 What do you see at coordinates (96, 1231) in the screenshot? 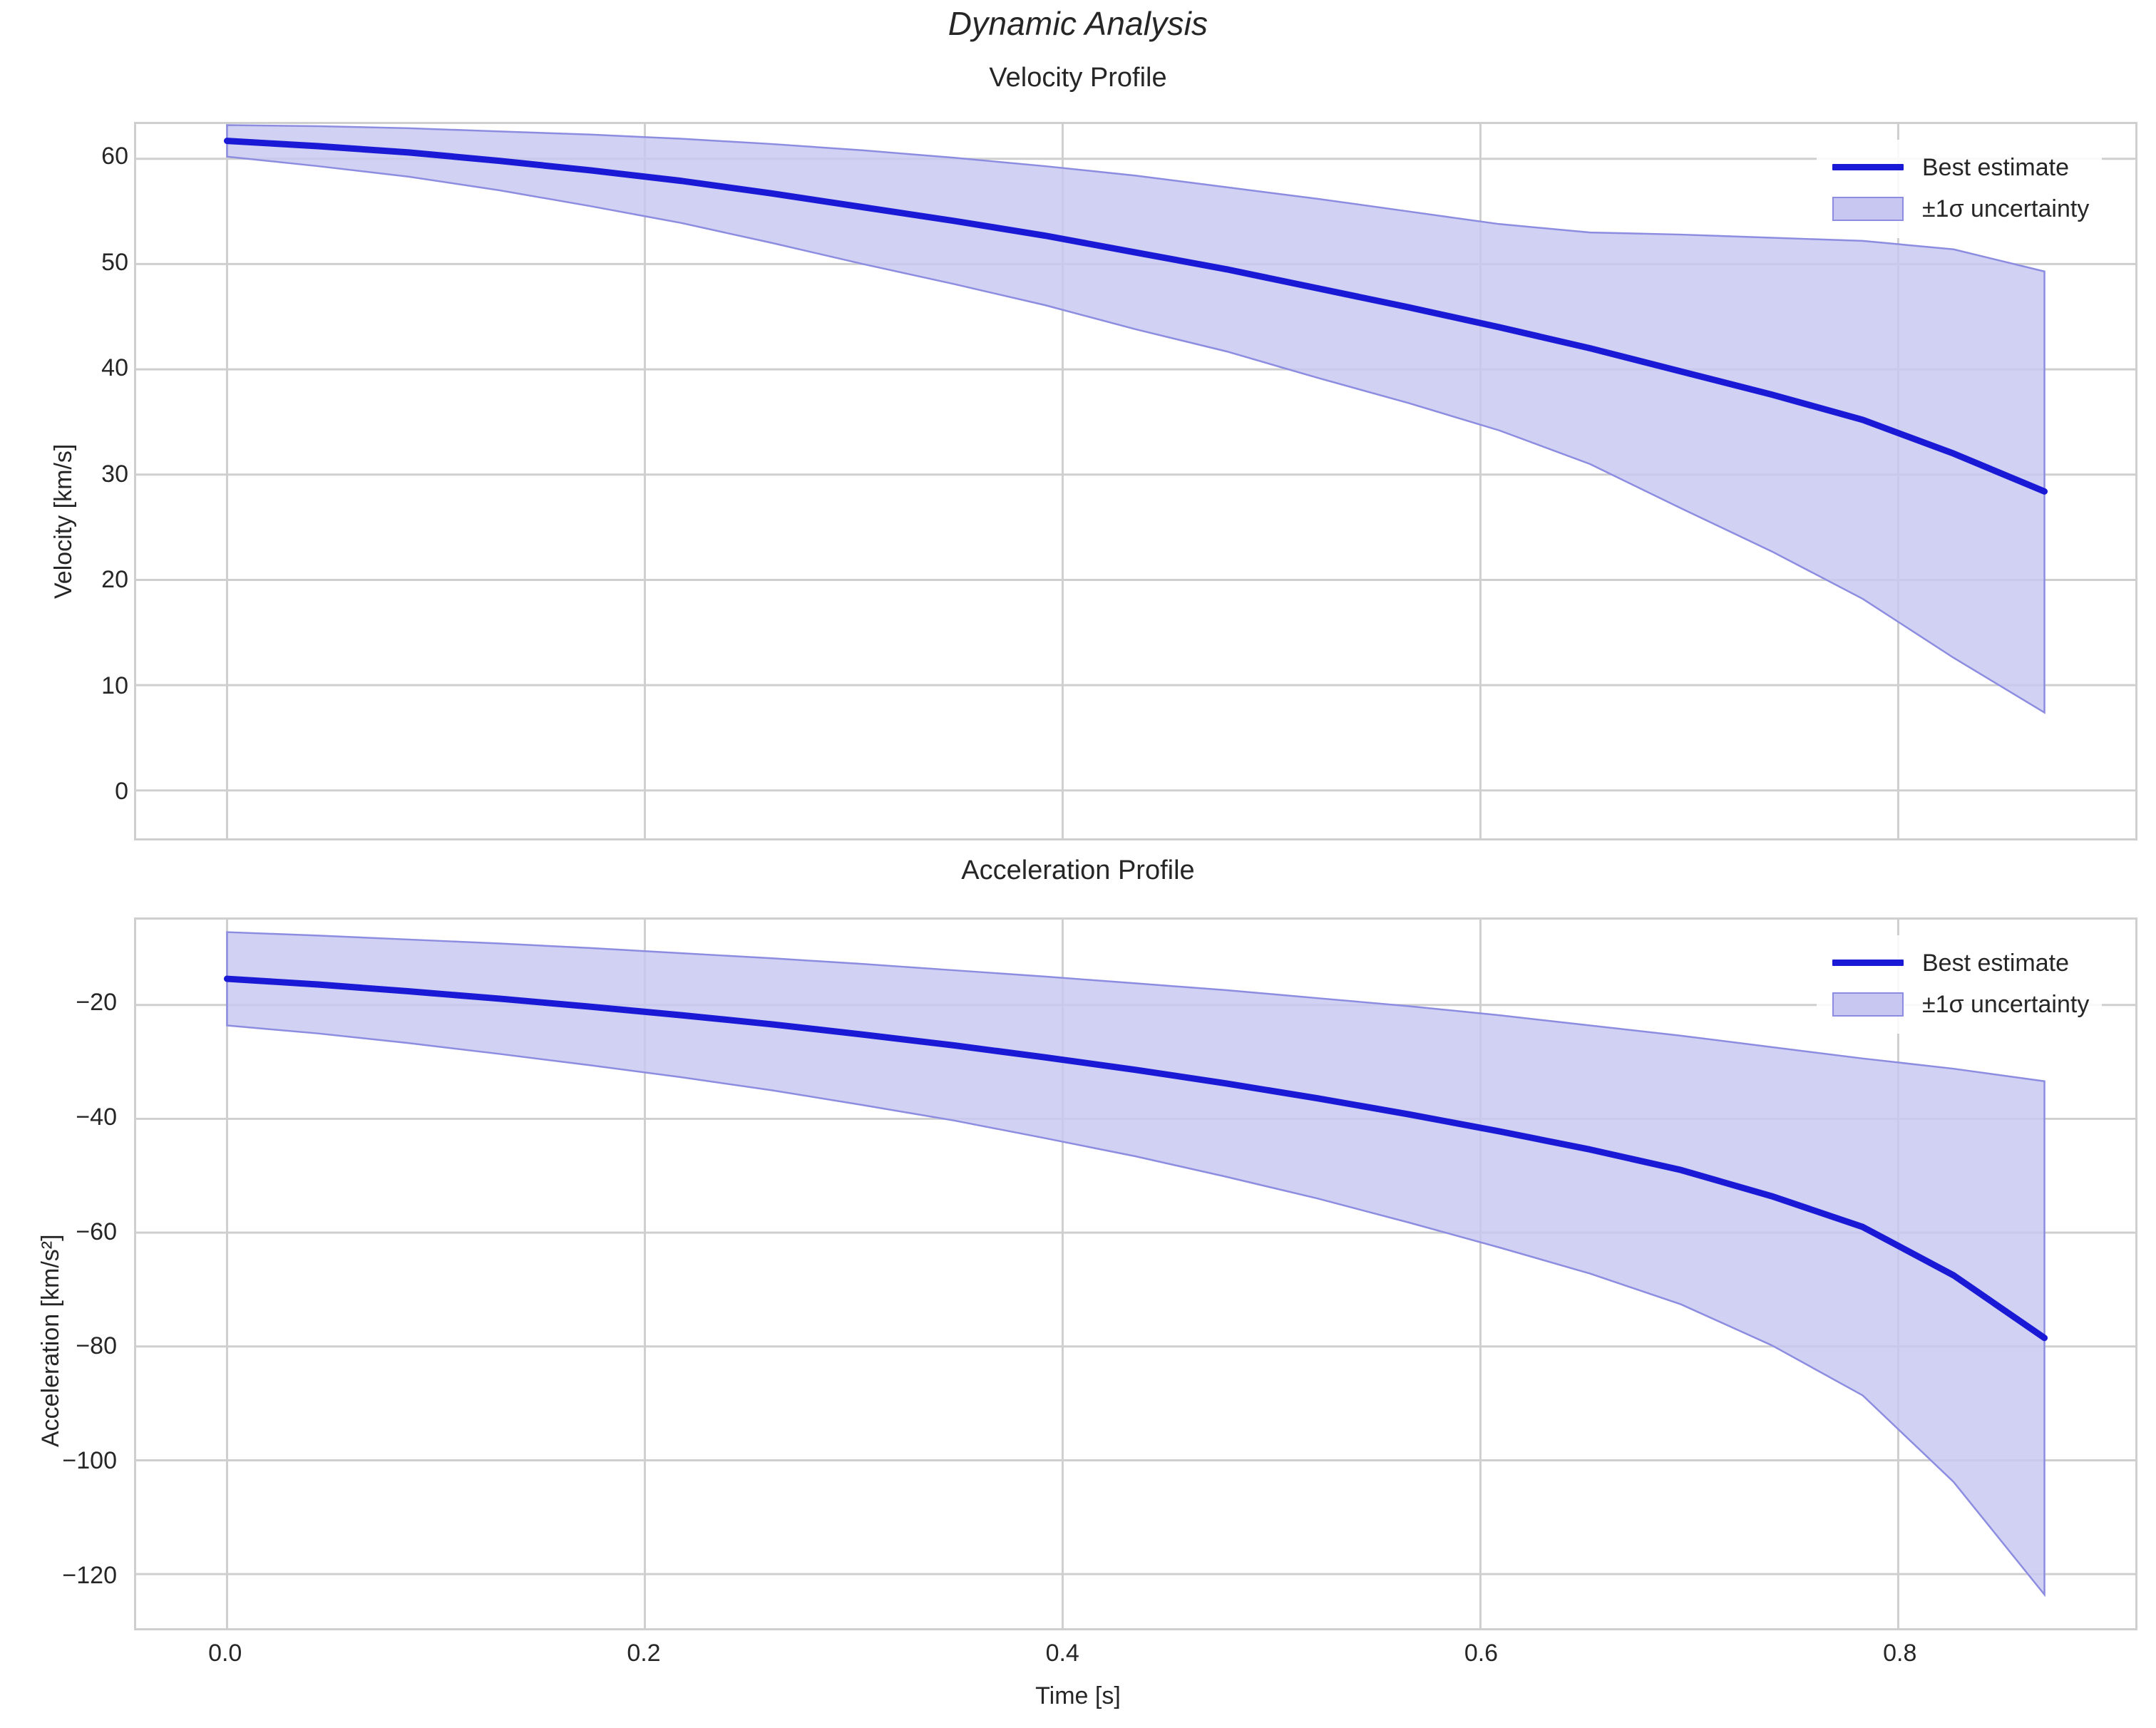
I see `ytick-label: −60` at bounding box center [96, 1231].